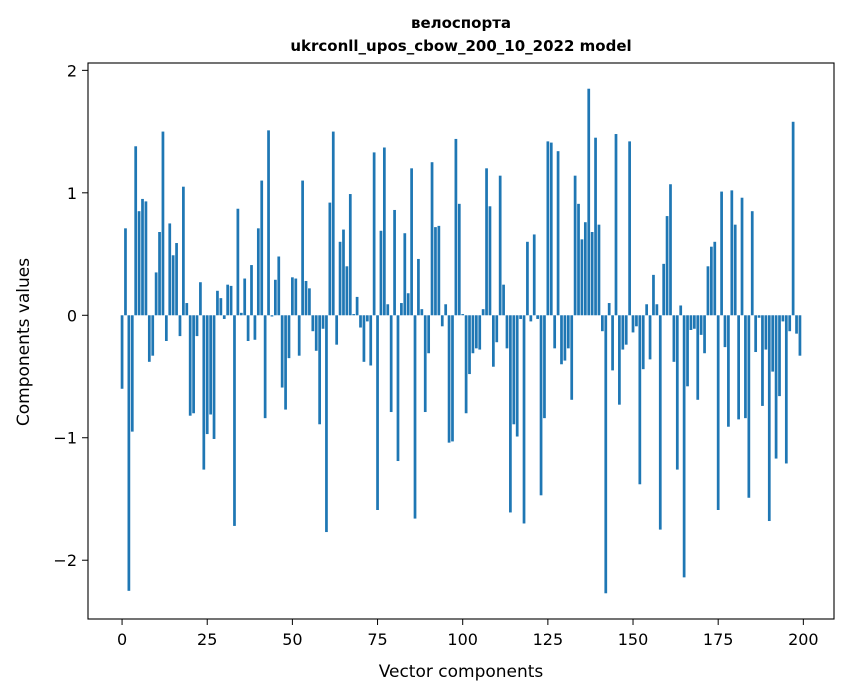  Describe the element at coordinates (803, 639) in the screenshot. I see `x-tick-label: 200` at that location.